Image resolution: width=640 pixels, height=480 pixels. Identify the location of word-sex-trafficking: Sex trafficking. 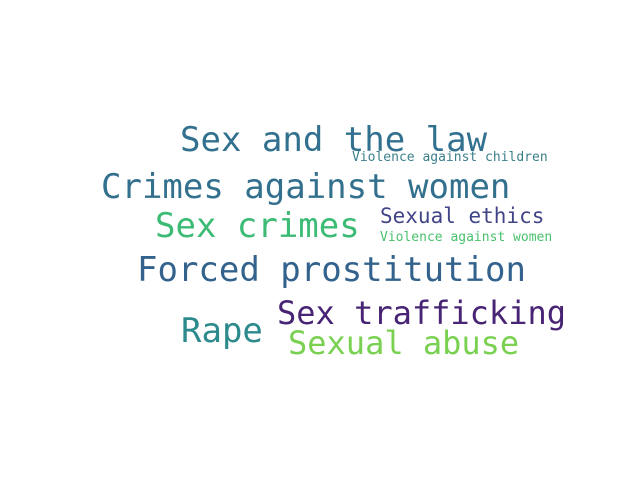
(421, 313).